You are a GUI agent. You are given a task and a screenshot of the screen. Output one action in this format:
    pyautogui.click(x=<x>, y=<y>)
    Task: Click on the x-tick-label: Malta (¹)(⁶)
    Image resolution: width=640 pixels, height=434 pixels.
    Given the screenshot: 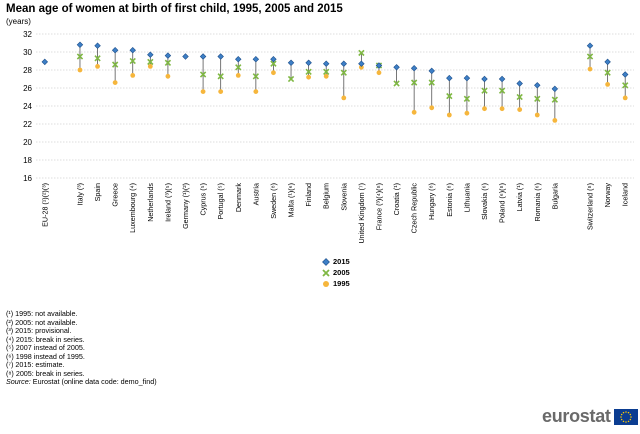 What is the action you would take?
    pyautogui.click(x=291, y=200)
    